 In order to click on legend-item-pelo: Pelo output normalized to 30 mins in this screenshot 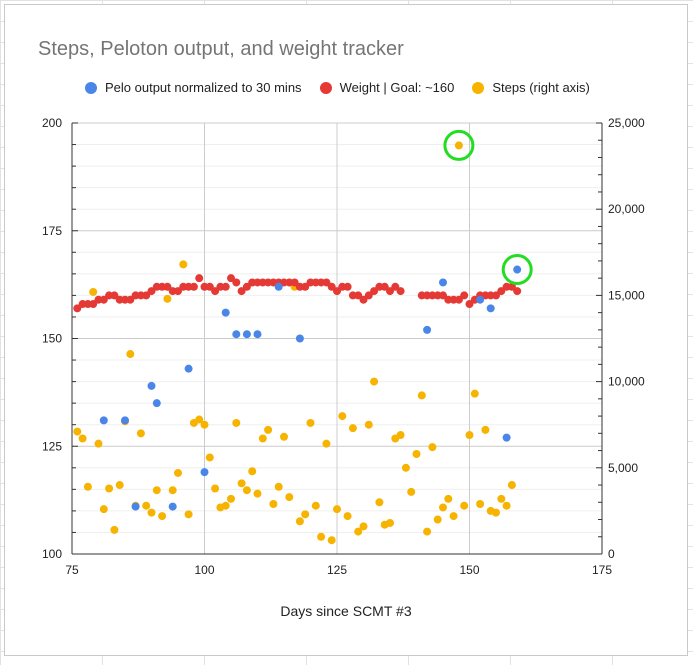, I will do `click(193, 87)`.